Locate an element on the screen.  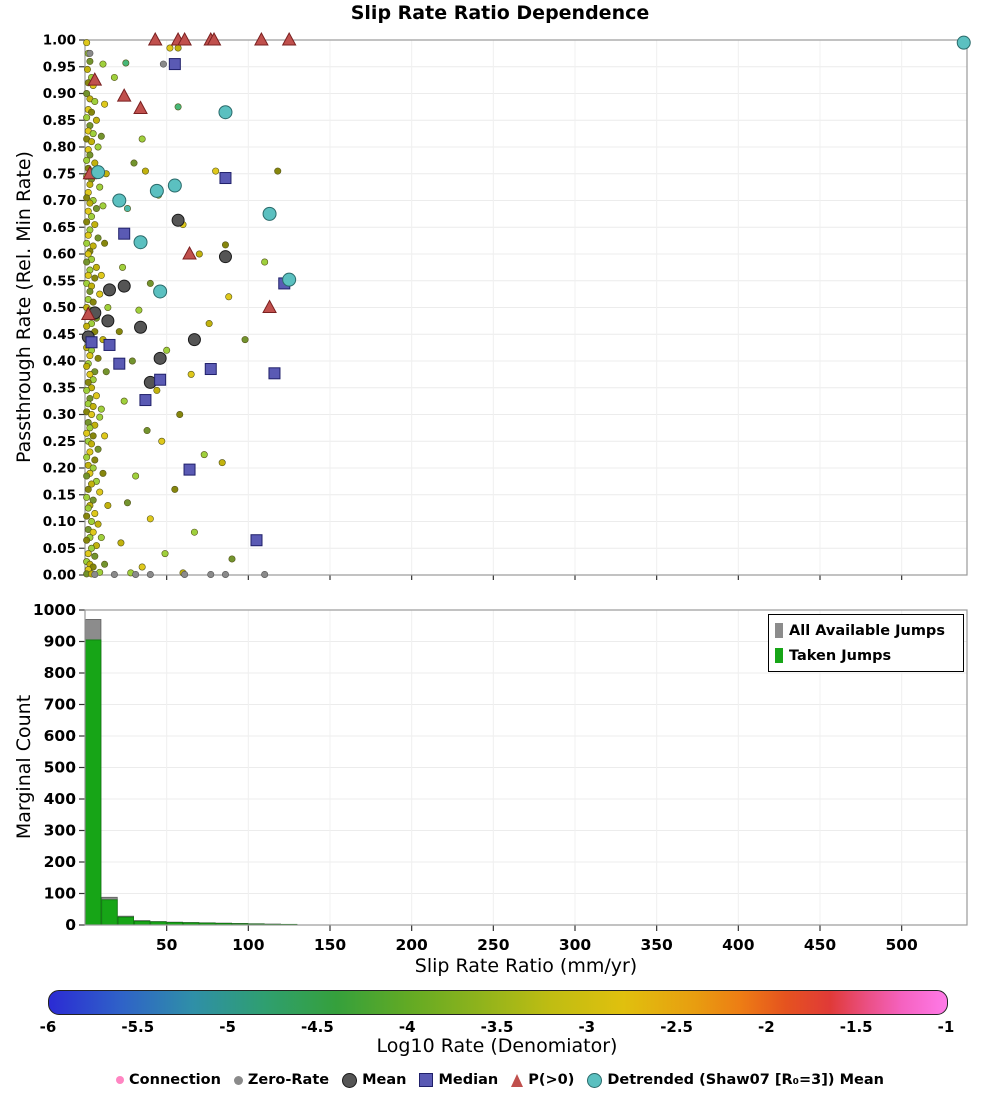
hist-legend-item: All Available Jumps is located at coordinates (866, 630).